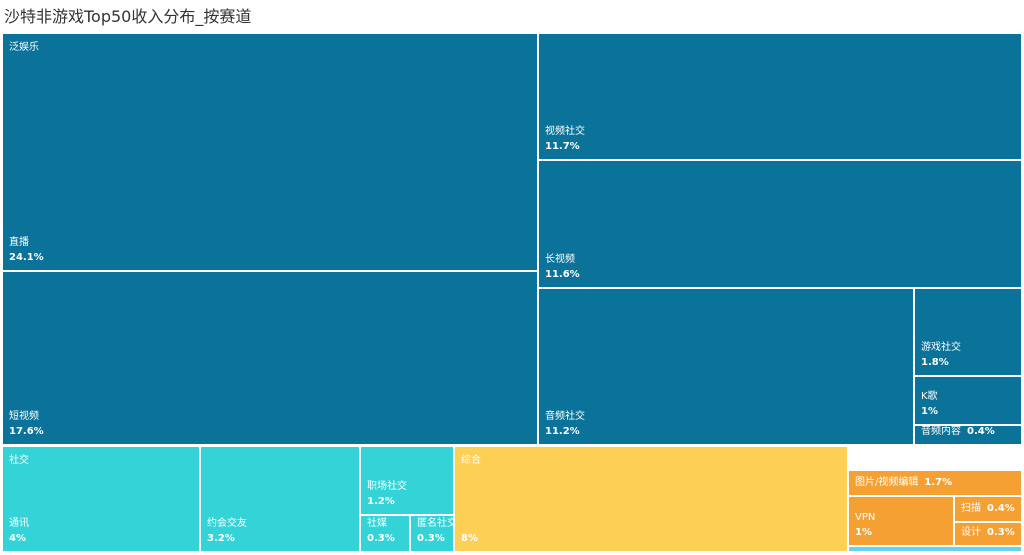 This screenshot has width=1024, height=555. I want to click on group-label: 工具, so click(865, 460).